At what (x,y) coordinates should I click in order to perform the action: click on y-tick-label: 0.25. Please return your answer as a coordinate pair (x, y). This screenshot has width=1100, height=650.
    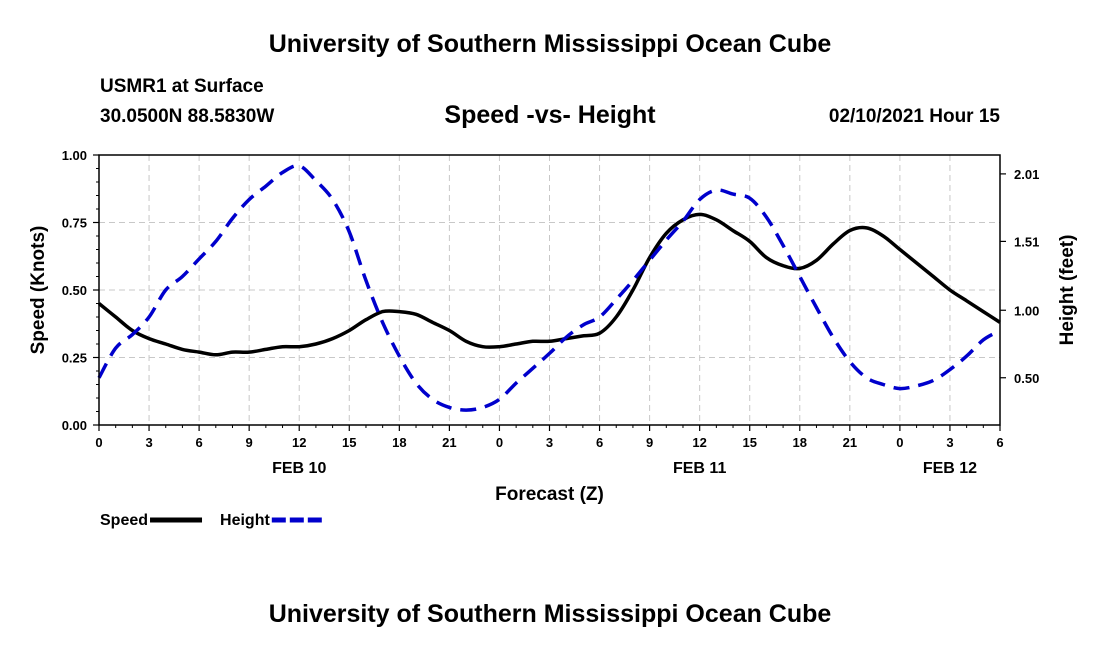
    Looking at the image, I should click on (74, 358).